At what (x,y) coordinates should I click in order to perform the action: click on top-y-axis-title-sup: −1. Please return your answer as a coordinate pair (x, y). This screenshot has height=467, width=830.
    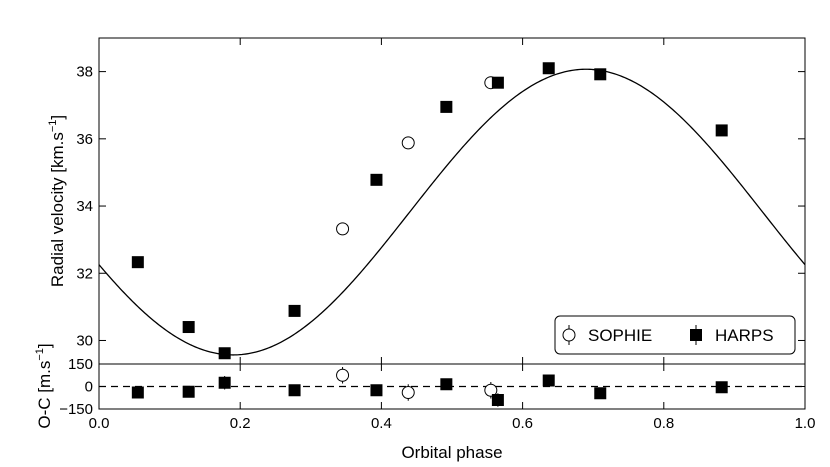
    Looking at the image, I should click on (53, 126).